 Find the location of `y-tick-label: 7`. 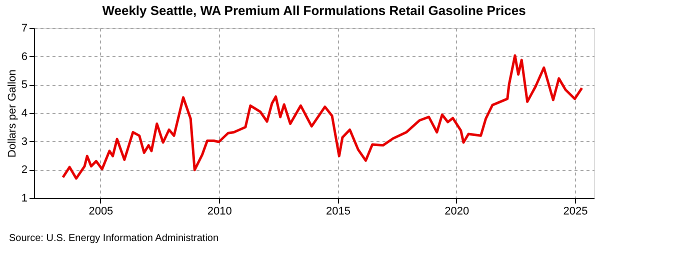

y-tick-label: 7 is located at coordinates (24, 28).